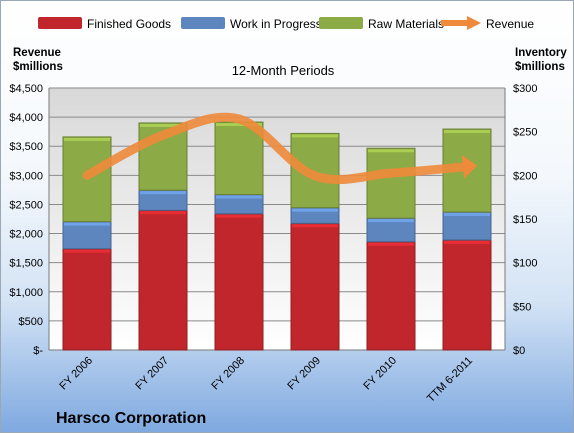 The width and height of the screenshot is (574, 433). What do you see at coordinates (283, 70) in the screenshot?
I see `chart-subtitle: 12-Month Periods` at bounding box center [283, 70].